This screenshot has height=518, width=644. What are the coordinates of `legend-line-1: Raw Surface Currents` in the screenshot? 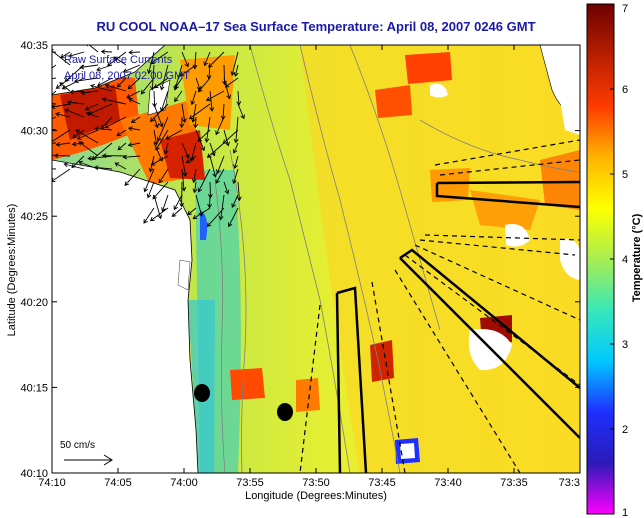 It's located at (118, 60).